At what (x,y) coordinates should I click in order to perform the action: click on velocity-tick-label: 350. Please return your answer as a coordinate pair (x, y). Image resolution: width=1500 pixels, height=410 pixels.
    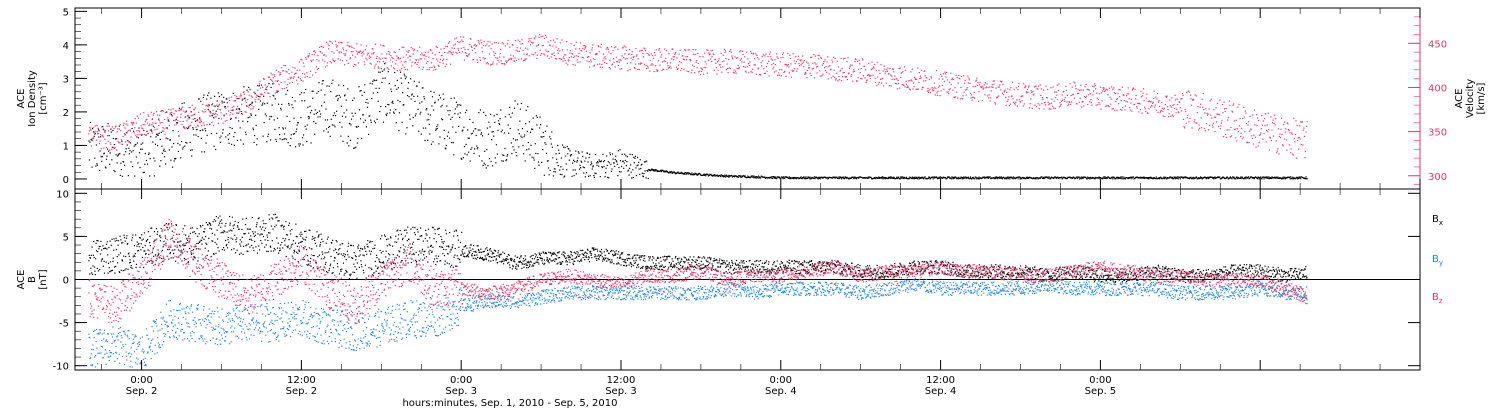
    Looking at the image, I should click on (1437, 133).